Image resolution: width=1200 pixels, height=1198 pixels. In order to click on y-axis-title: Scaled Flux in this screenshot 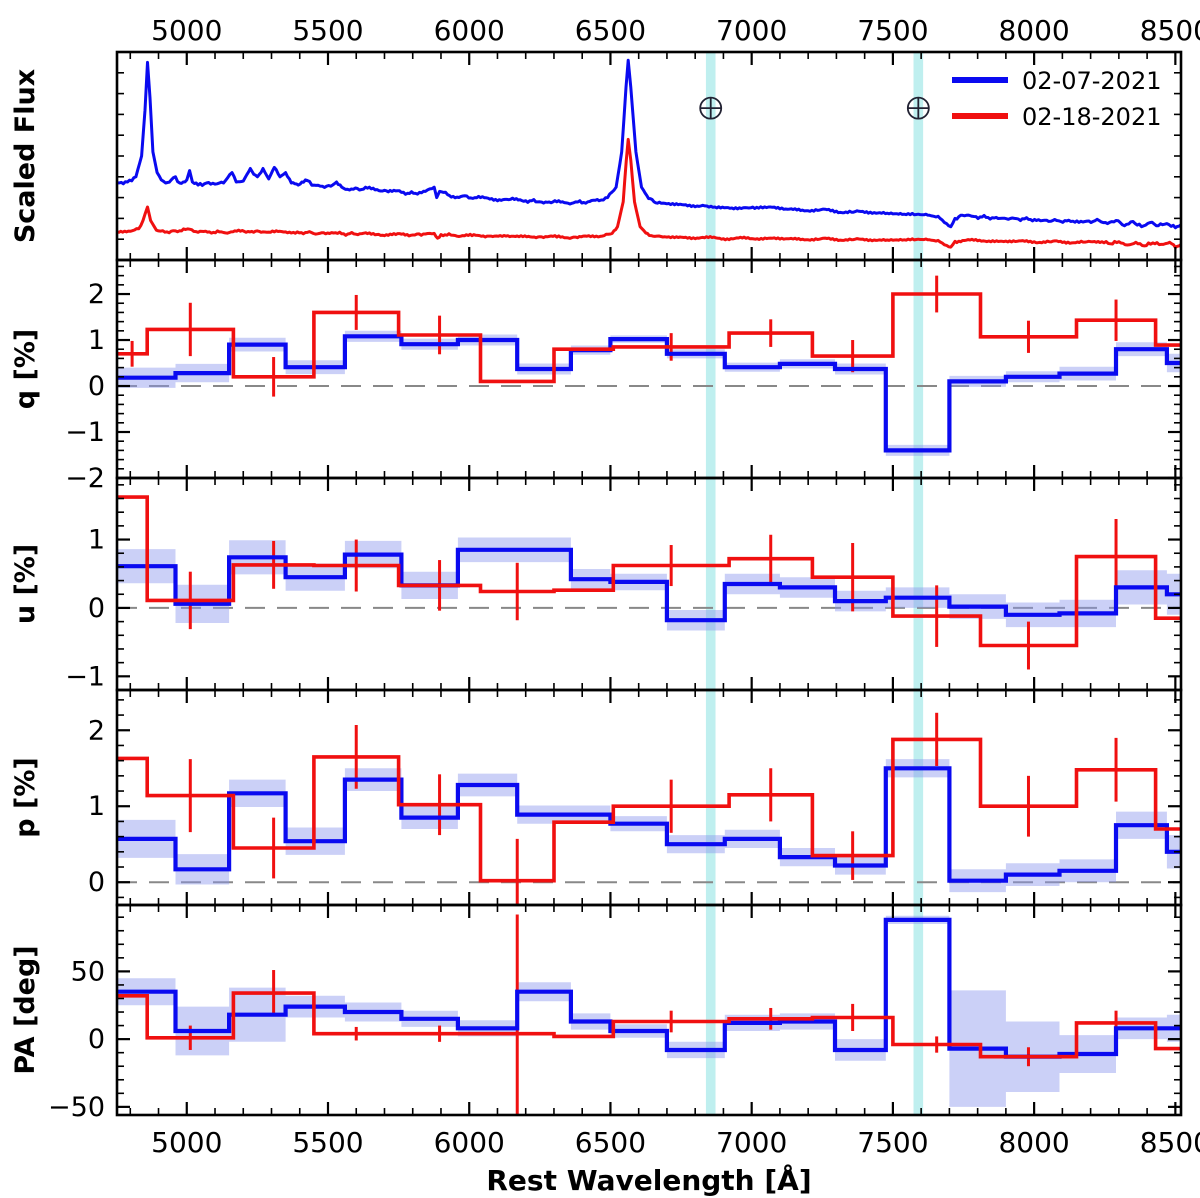, I will do `click(25, 156)`.